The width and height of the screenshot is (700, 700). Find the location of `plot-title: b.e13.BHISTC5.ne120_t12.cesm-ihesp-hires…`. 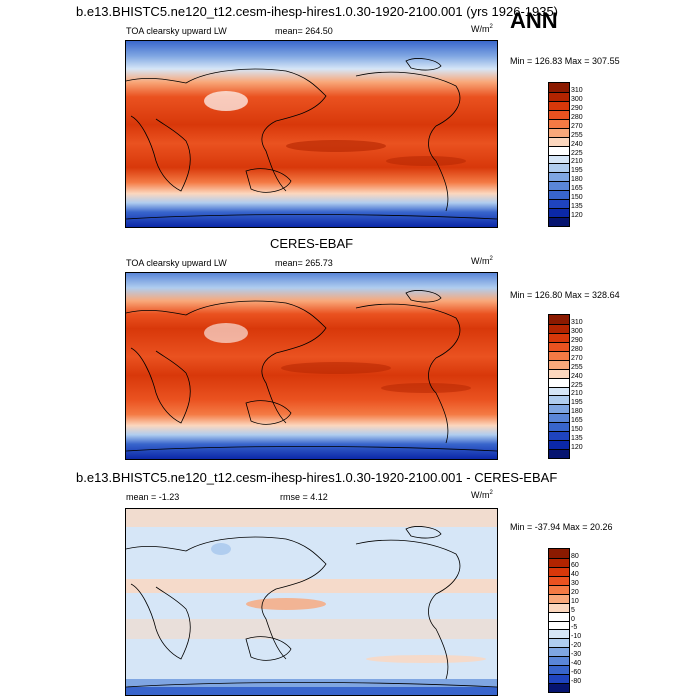

plot-title: b.e13.BHISTC5.ne120_t12.cesm-ihesp-hires… is located at coordinates (317, 11).